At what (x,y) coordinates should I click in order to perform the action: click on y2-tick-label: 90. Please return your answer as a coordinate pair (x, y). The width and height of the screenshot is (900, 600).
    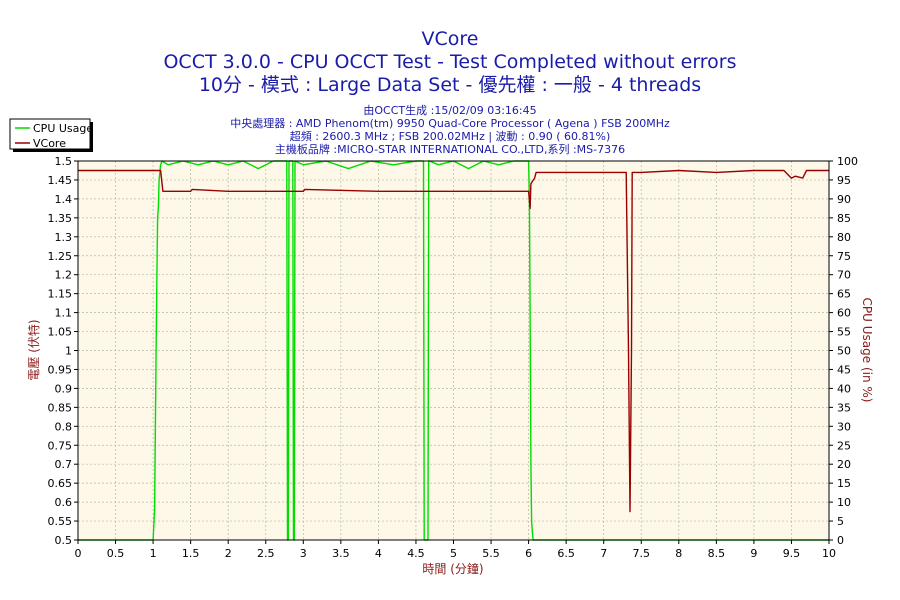
    Looking at the image, I should click on (844, 199).